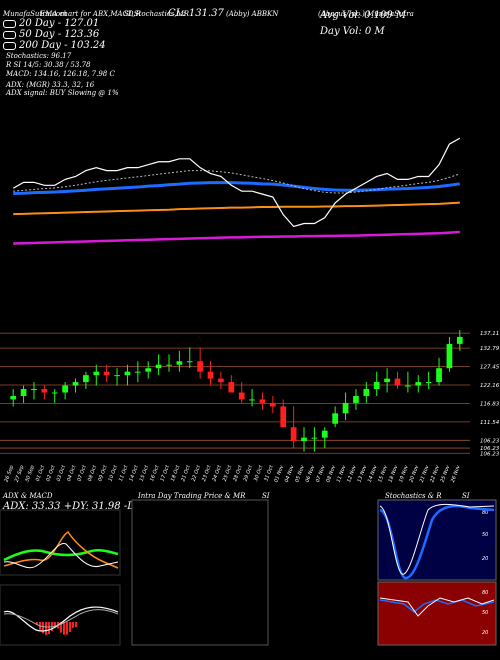  What do you see at coordinates (352, 31) in the screenshot?
I see `day-volume: Day Vol: 0 M` at bounding box center [352, 31].